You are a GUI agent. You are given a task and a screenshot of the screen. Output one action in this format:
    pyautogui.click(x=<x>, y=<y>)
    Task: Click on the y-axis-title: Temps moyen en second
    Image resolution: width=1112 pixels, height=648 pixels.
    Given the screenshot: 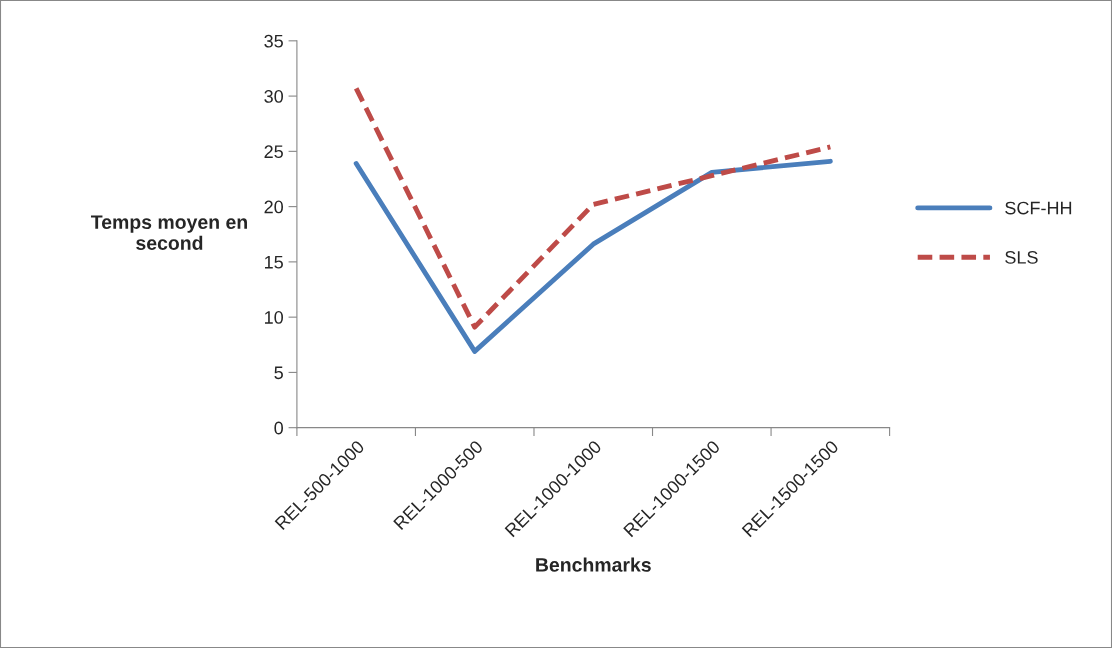 What is the action you would take?
    pyautogui.click(x=168, y=232)
    